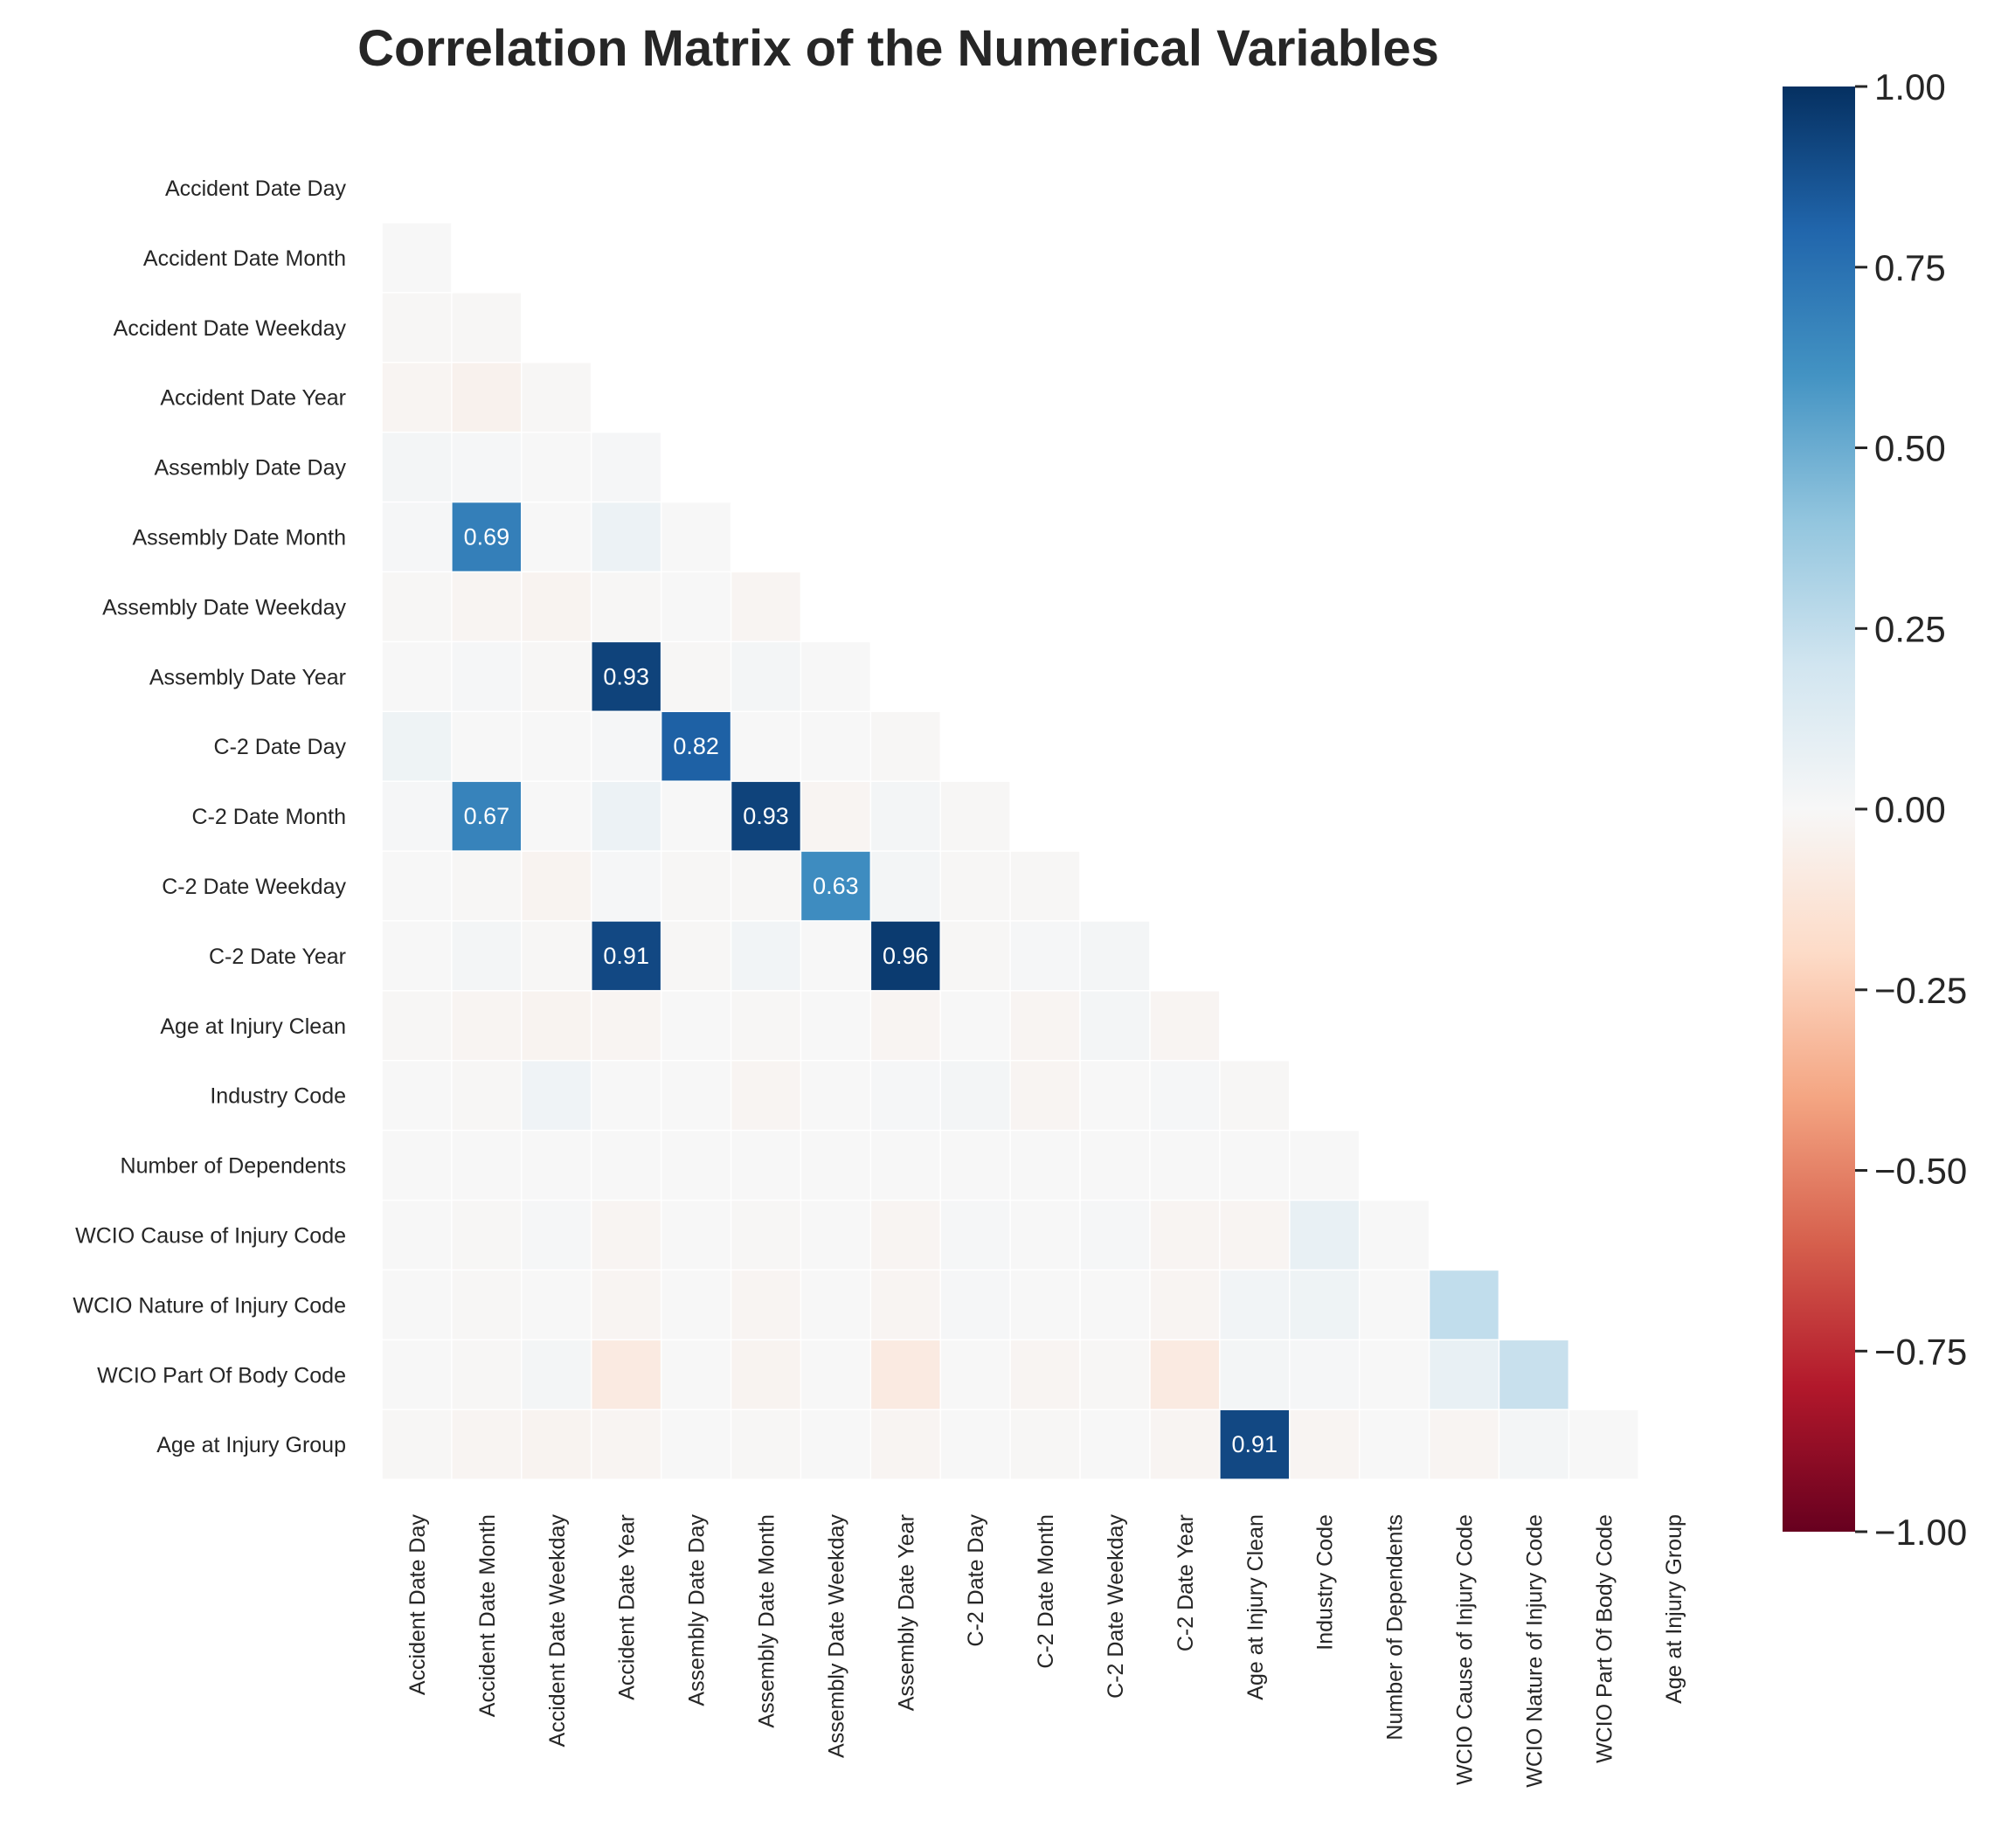  Describe the element at coordinates (280, 747) in the screenshot. I see `y-tick-label: C-2 Date Day` at that location.